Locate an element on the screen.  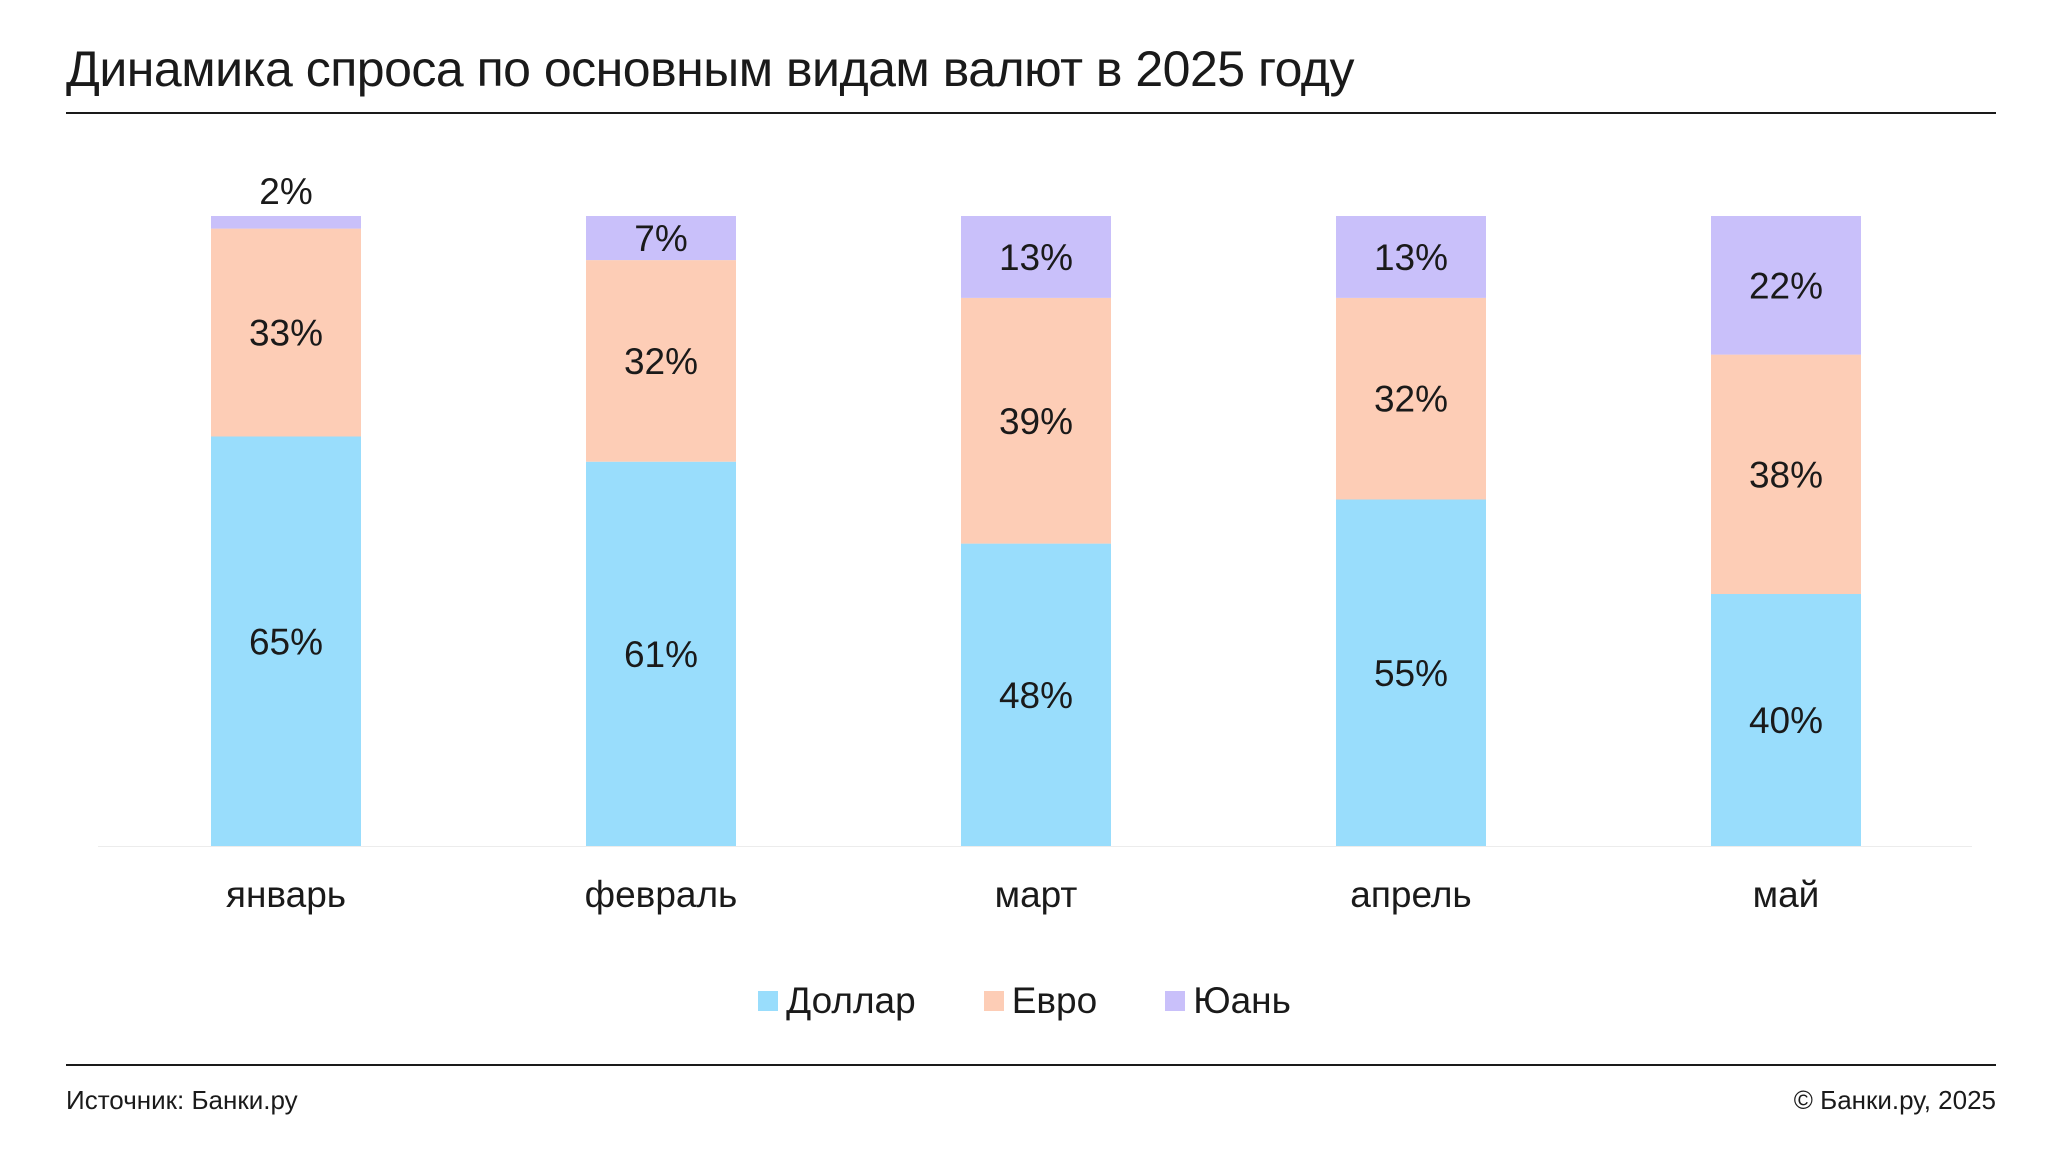
legend-item-dollar: Доллар is located at coordinates (837, 1001).